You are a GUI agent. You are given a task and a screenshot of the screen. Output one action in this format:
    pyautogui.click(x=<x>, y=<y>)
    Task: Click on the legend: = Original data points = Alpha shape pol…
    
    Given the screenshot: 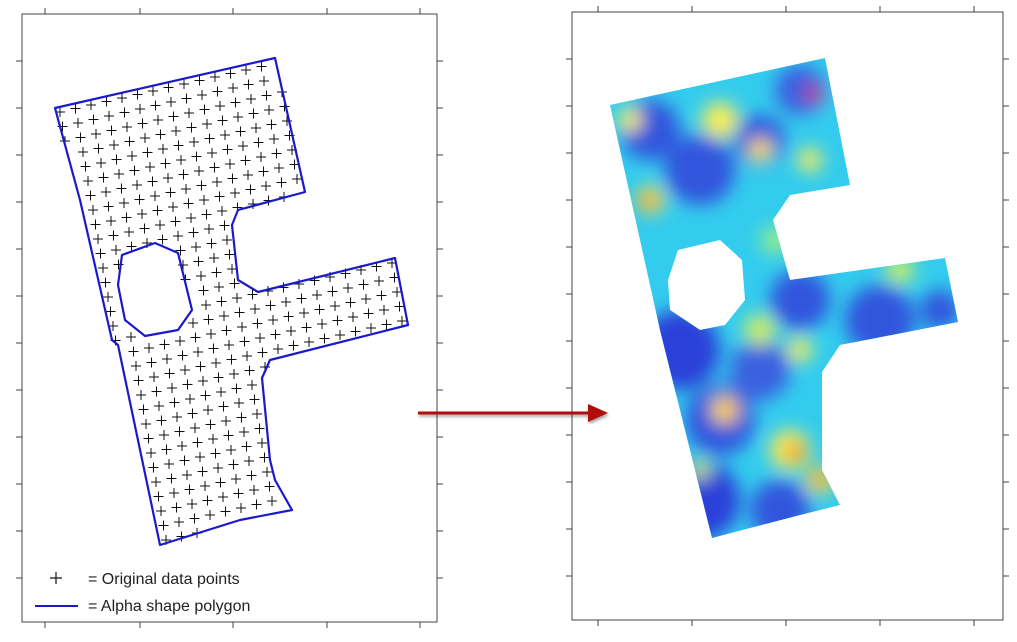 What is the action you would take?
    pyautogui.click(x=142, y=593)
    